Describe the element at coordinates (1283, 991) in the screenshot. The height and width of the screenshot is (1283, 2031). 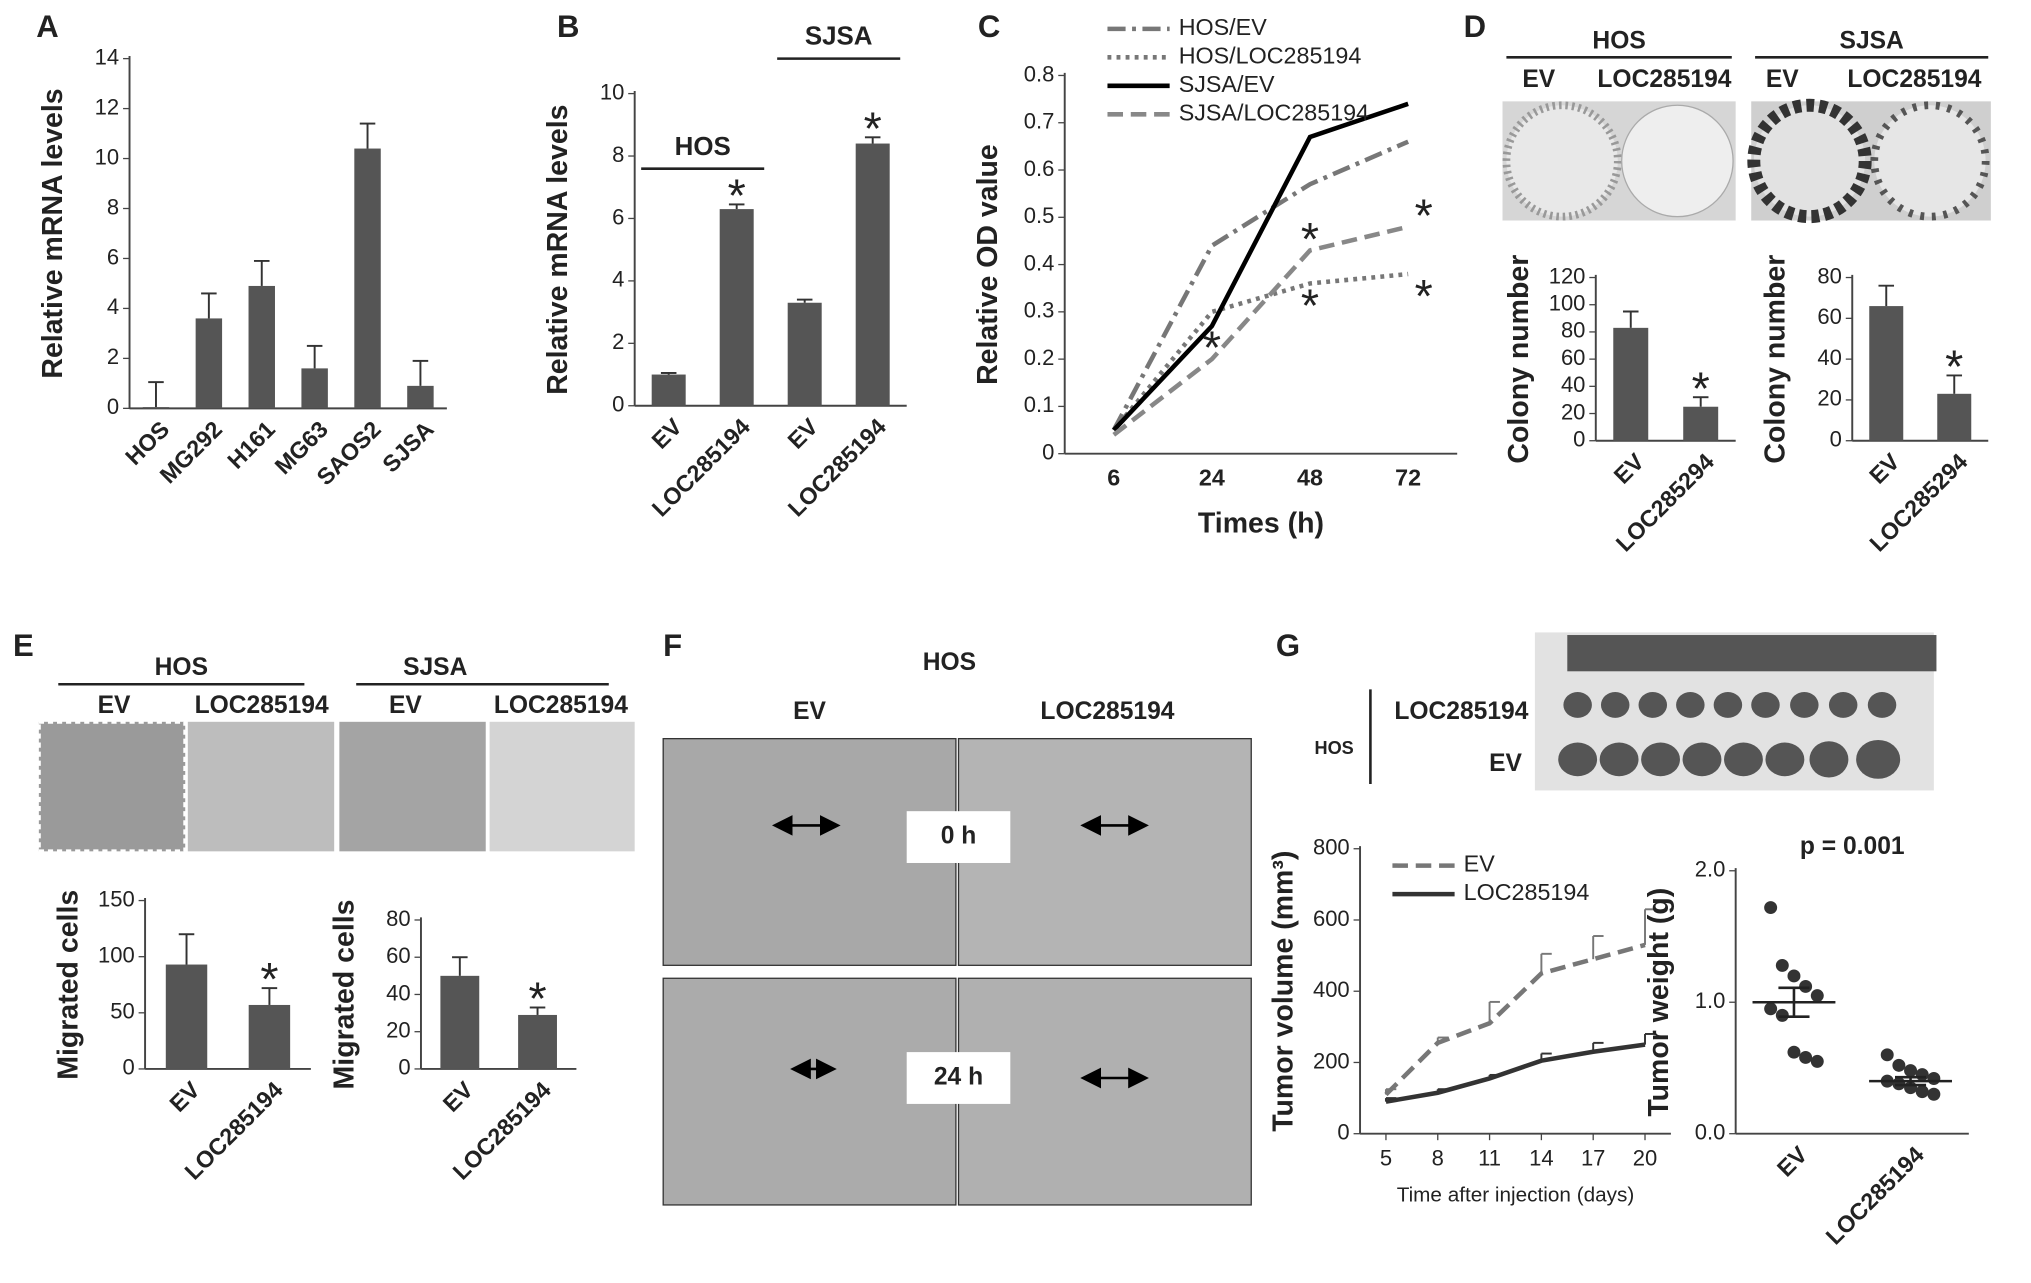
I see `y-axis-label: Tumor volume (mm³)` at that location.